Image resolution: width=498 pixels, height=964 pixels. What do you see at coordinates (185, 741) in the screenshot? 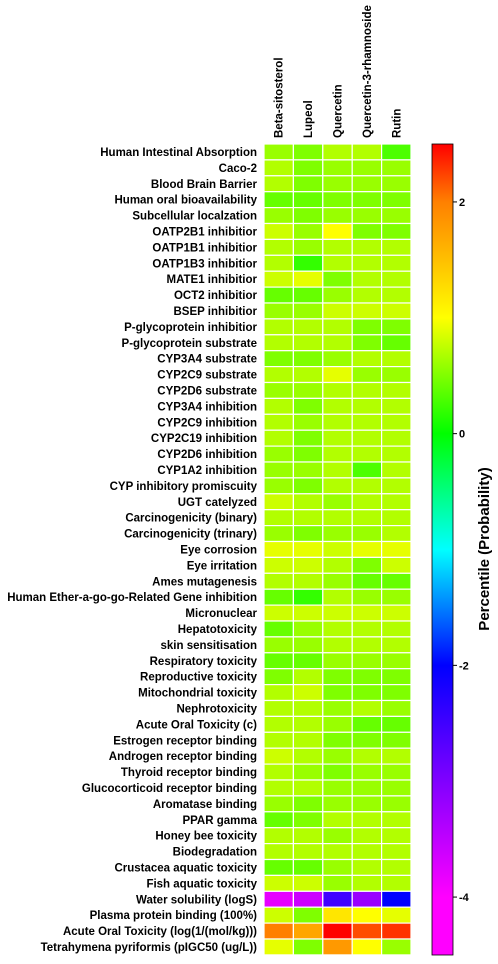
I see `row-label: Estrogen receptor binding` at bounding box center [185, 741].